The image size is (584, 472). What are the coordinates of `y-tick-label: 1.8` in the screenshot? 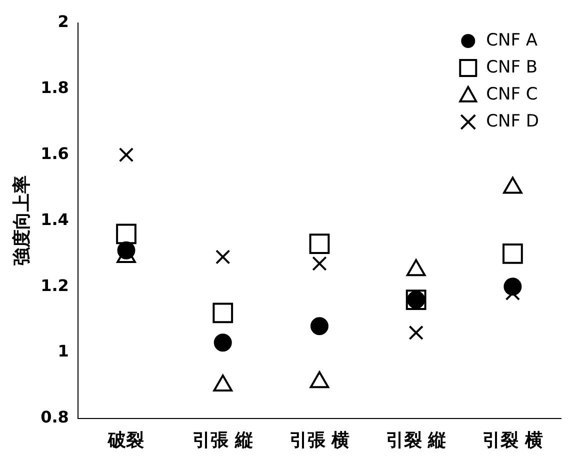 It's located at (54, 88).